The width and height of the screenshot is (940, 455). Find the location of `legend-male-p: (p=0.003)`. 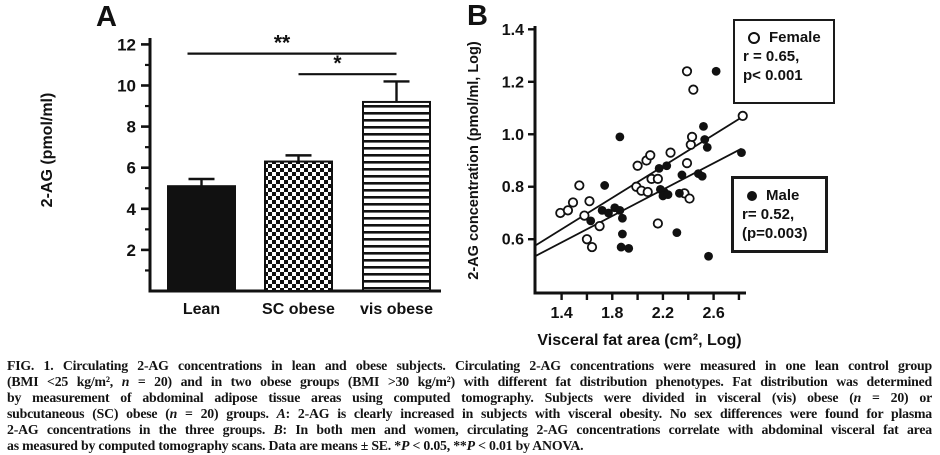

legend-male-p: (p=0.003) is located at coordinates (775, 233).